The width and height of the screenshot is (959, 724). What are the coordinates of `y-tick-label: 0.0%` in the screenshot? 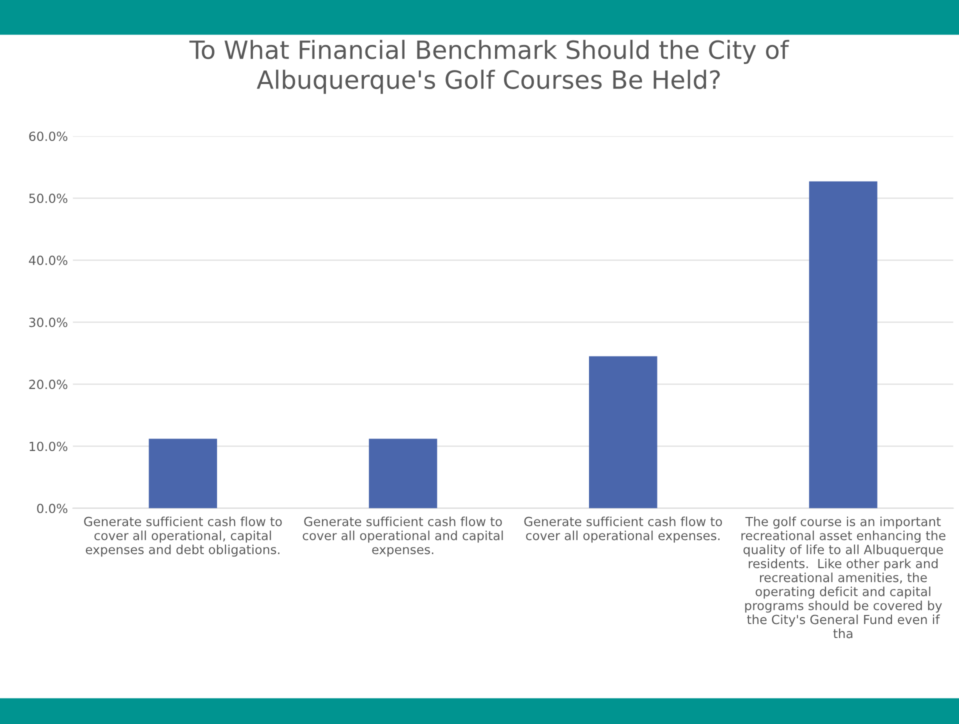 It's located at (52, 509).